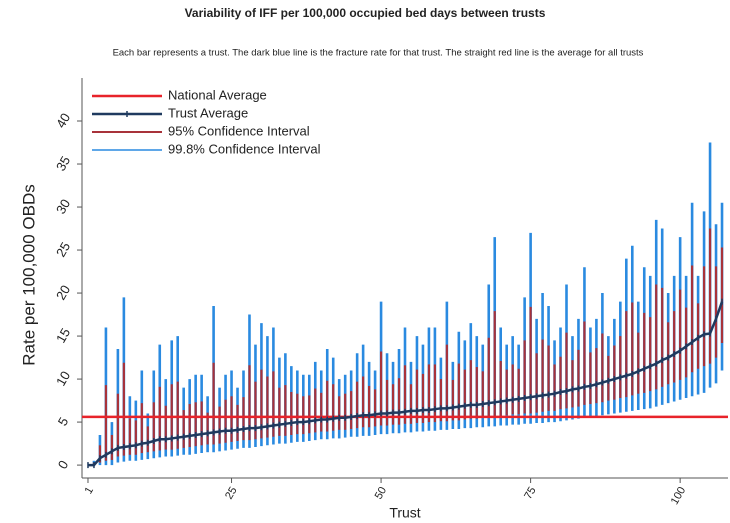 This screenshot has width=730, height=523. Describe the element at coordinates (381, 493) in the screenshot. I see `x-tick-label: 50` at that location.